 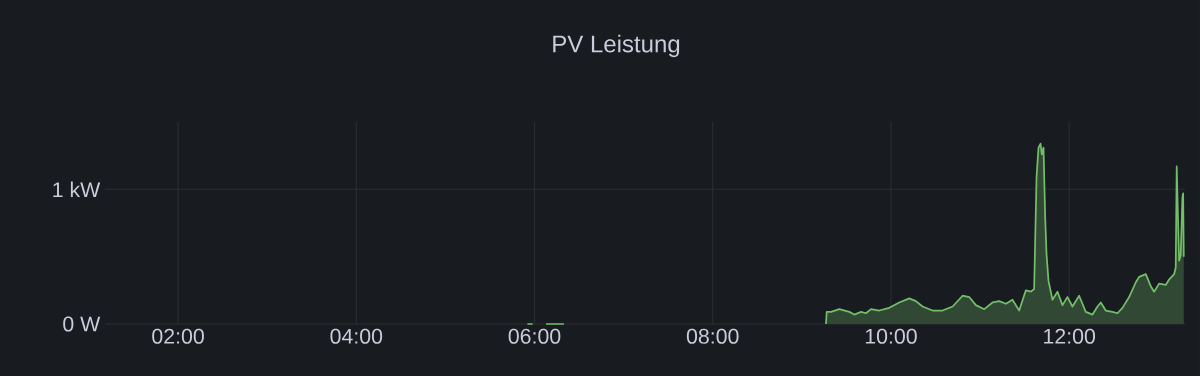 I want to click on y-tick-label: 1 kW, so click(x=77, y=189).